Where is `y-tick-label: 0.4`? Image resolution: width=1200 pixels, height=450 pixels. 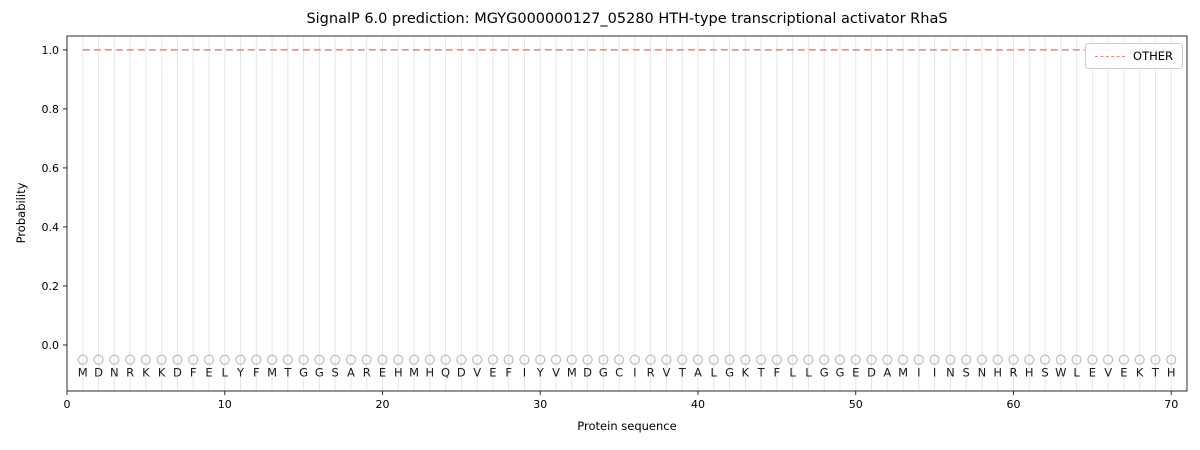
y-tick-label: 0.4 is located at coordinates (51, 227).